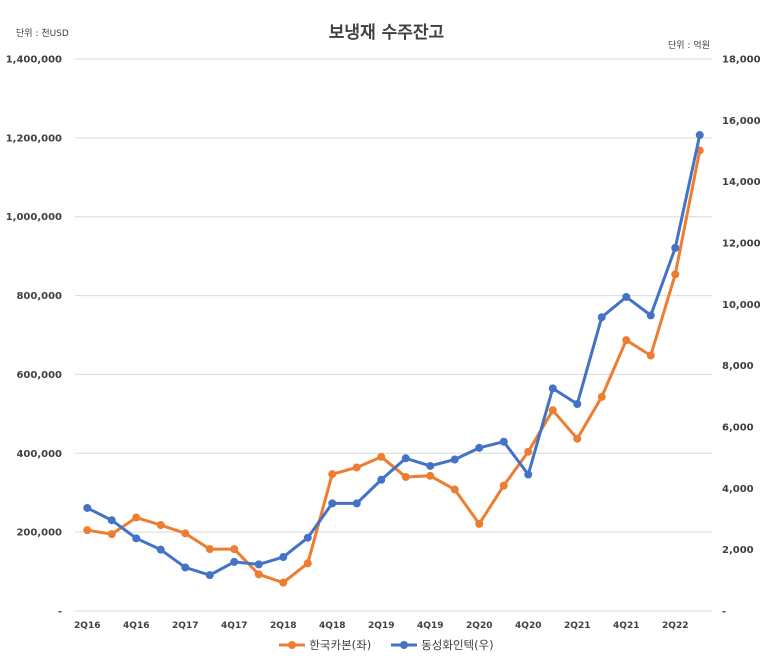 The width and height of the screenshot is (773, 668). What do you see at coordinates (741, 182) in the screenshot?
I see `right-tick-label: 14,000` at bounding box center [741, 182].